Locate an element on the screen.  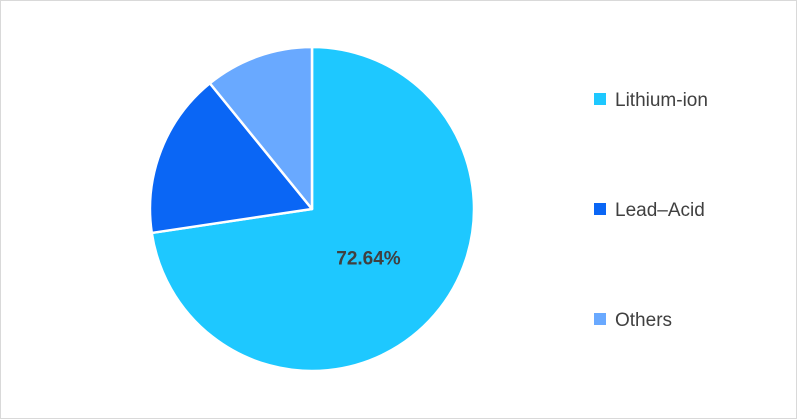
data-label-lithium-ion: 72.64% is located at coordinates (368, 259).